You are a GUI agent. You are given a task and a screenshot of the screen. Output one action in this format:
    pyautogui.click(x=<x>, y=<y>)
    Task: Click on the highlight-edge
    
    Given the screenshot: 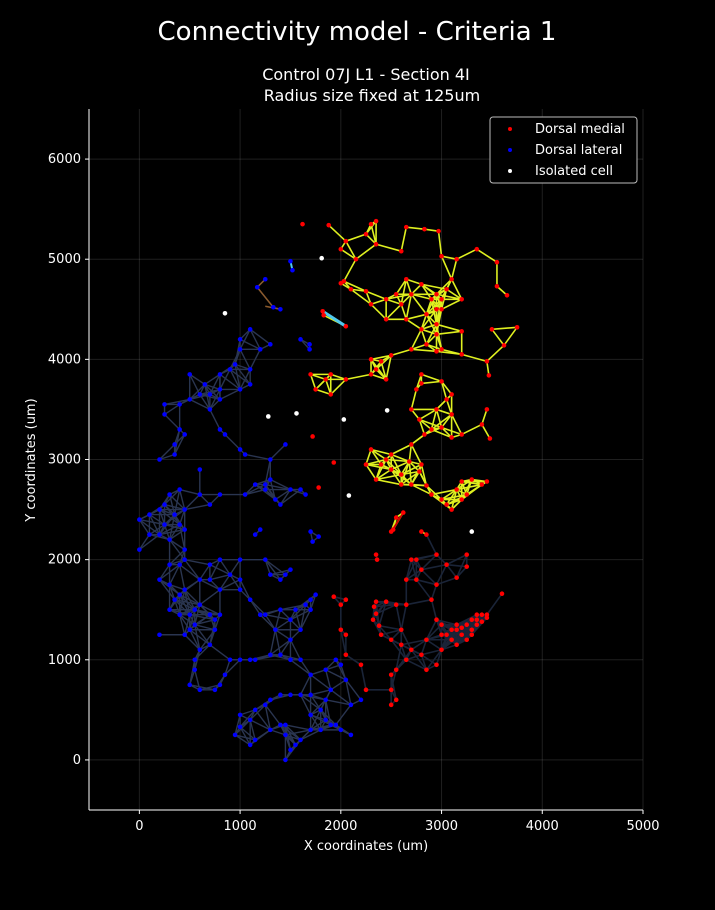 What is the action you would take?
    pyautogui.click(x=265, y=297)
    